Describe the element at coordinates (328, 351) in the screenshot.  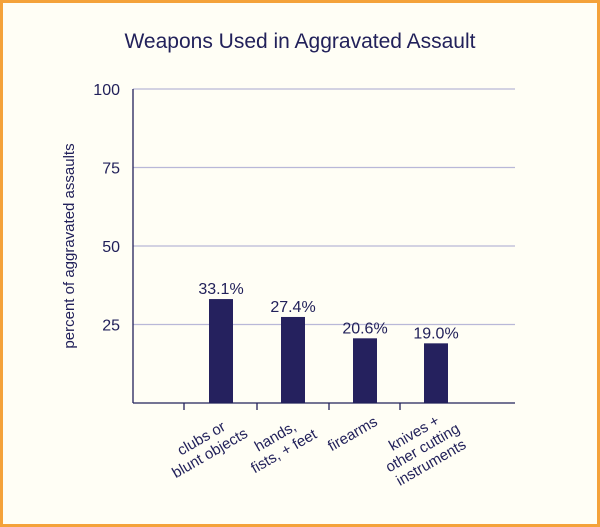
I see `bars` at that location.